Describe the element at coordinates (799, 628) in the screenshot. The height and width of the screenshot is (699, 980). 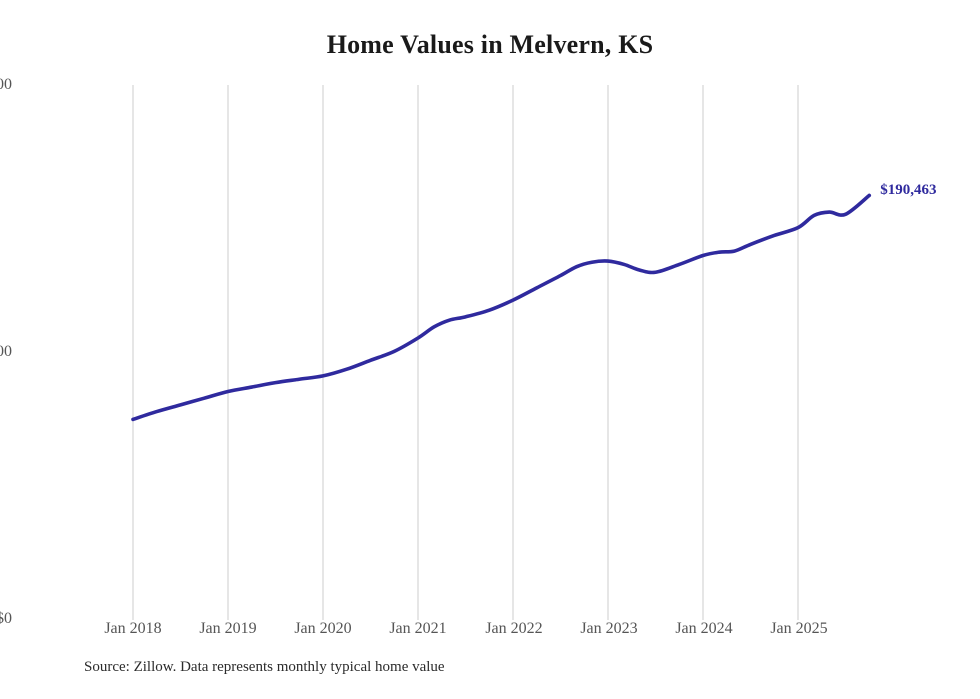
I see `x-axis-tick-jan-2025: Jan 2025` at that location.